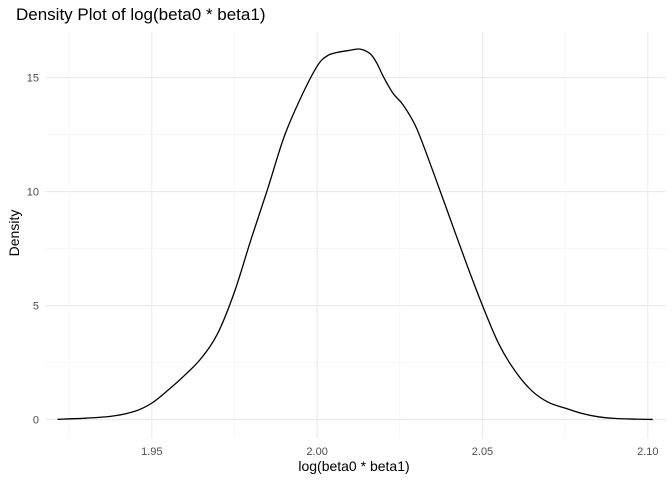  Describe the element at coordinates (36, 421) in the screenshot. I see `y-tick-label: 0` at that location.